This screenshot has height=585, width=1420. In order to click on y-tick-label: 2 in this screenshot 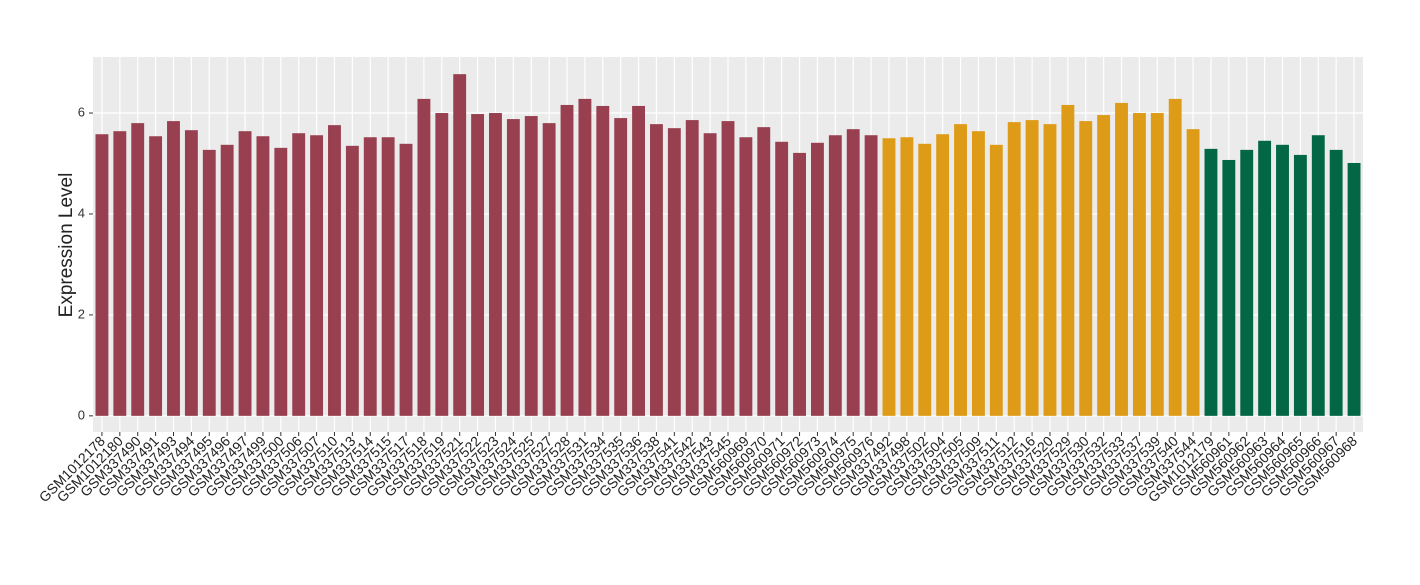, I will do `click(81, 313)`.